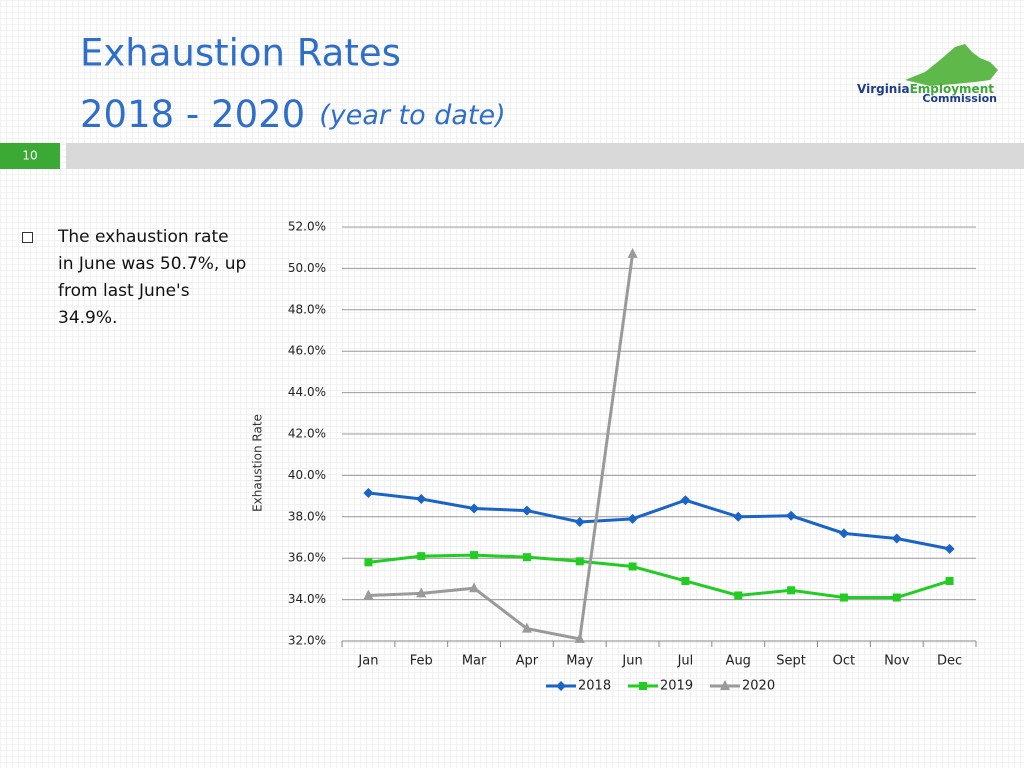 The image size is (1024, 768). Describe the element at coordinates (883, 89) in the screenshot. I see `logo-virginia: Virginia` at that location.